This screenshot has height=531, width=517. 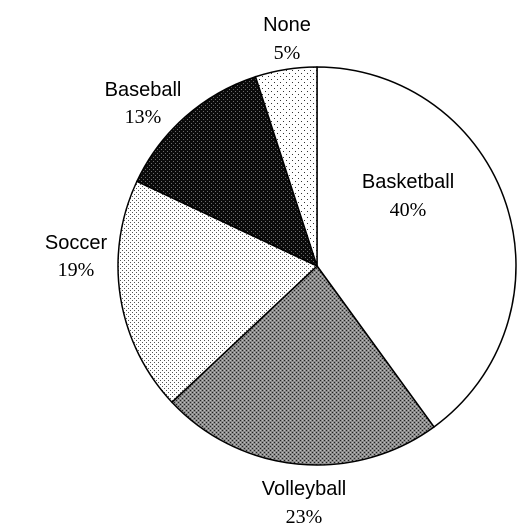 I want to click on slice-label-soccer: Soccer, so click(x=76, y=243).